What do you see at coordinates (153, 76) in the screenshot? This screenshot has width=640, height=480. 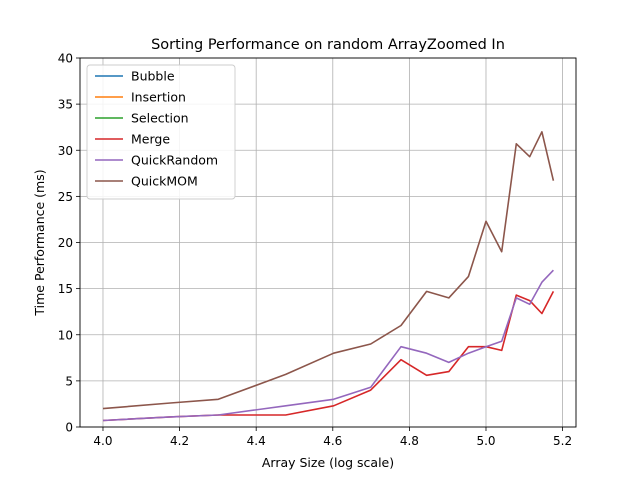 I see `legend-label-bubble: Bubble` at bounding box center [153, 76].